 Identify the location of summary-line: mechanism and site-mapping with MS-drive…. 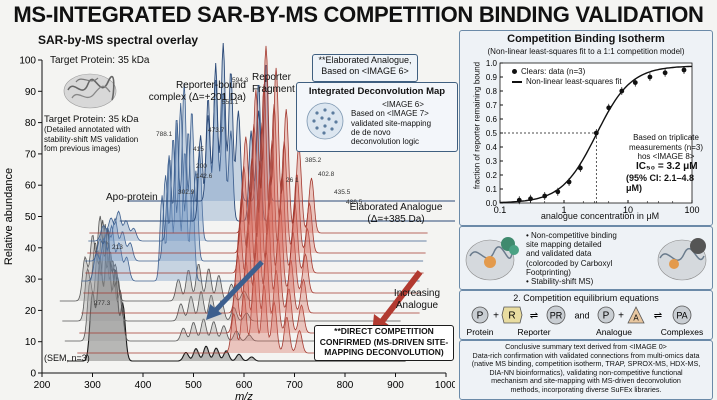
(586, 381).